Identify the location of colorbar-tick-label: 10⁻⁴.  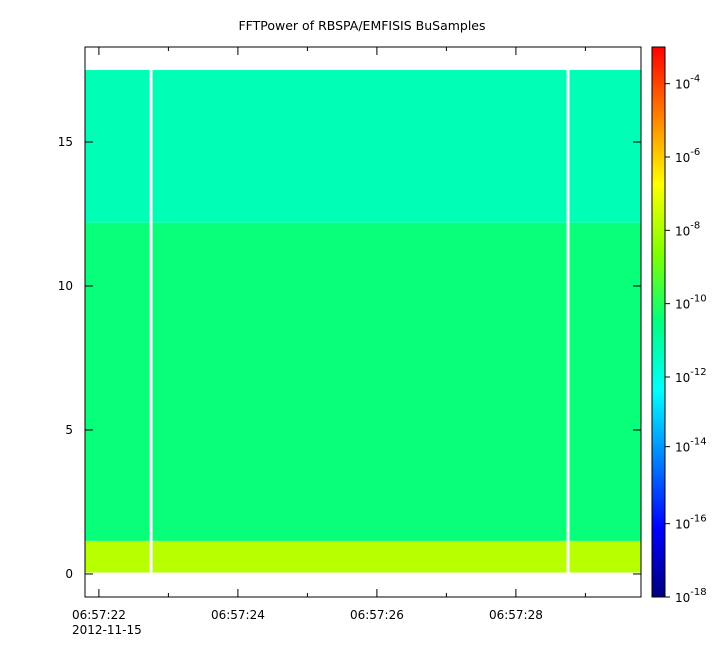
(687, 83).